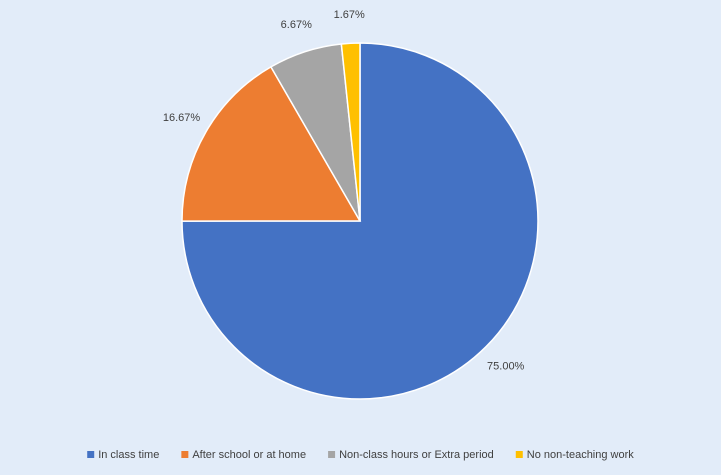  What do you see at coordinates (506, 367) in the screenshot?
I see `data-label: 75.00%` at bounding box center [506, 367].